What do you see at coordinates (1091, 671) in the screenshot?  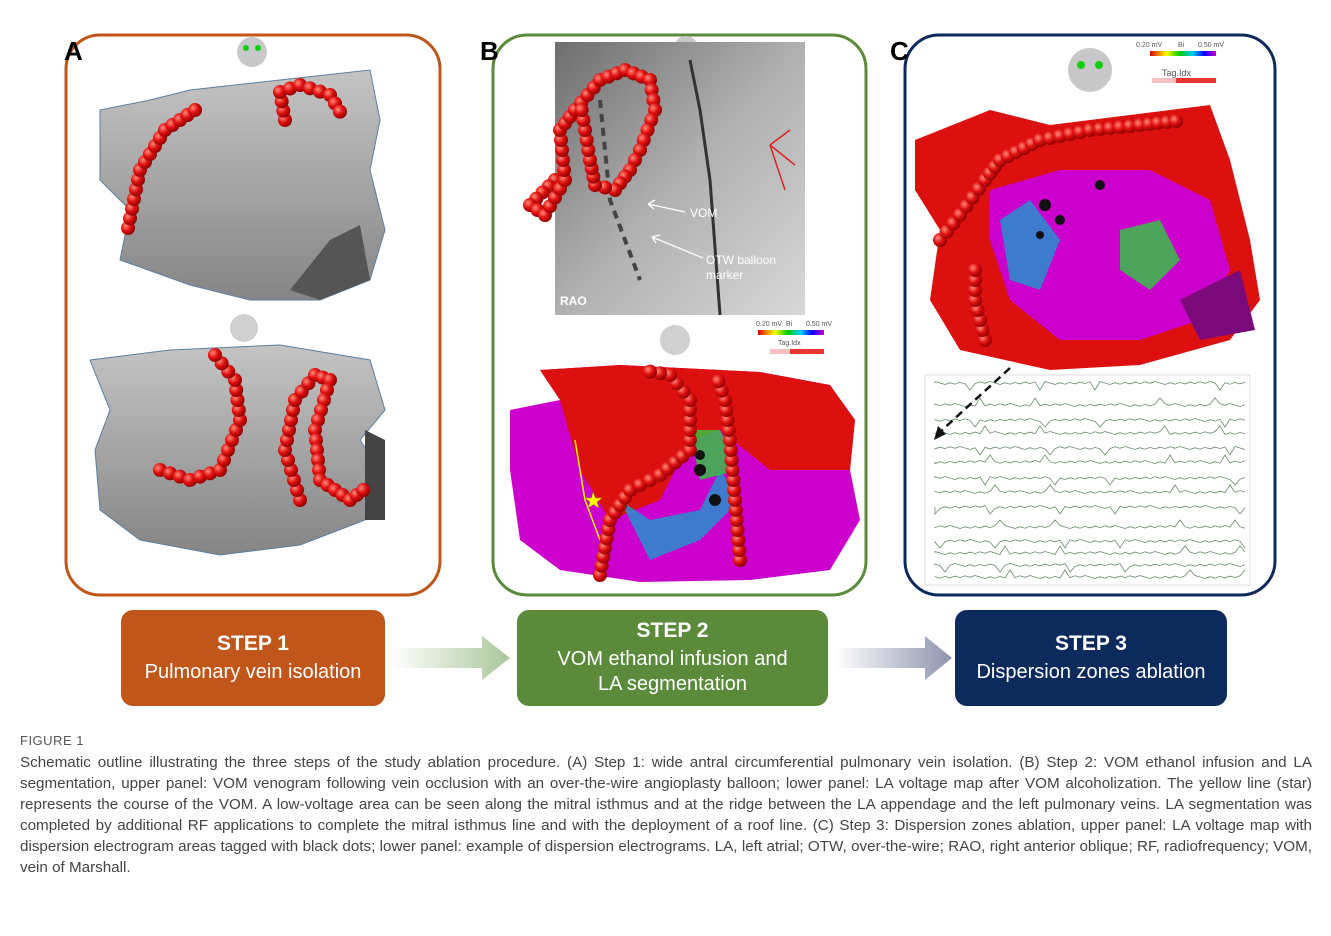 I see `step-text: Dispersion zones ablation` at bounding box center [1091, 671].